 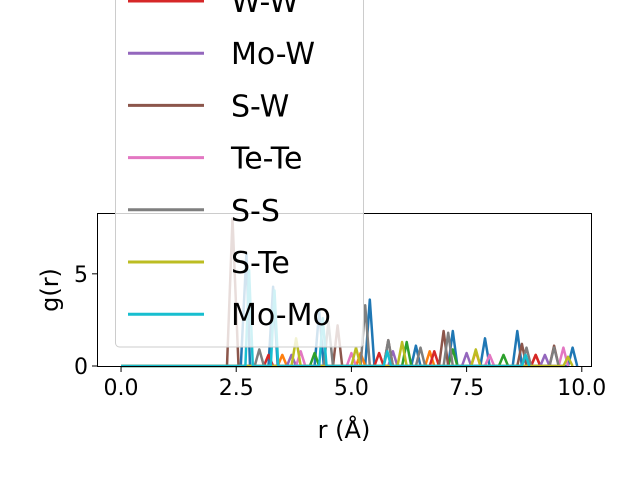 I want to click on y-tick-label: 0, so click(x=81, y=367).